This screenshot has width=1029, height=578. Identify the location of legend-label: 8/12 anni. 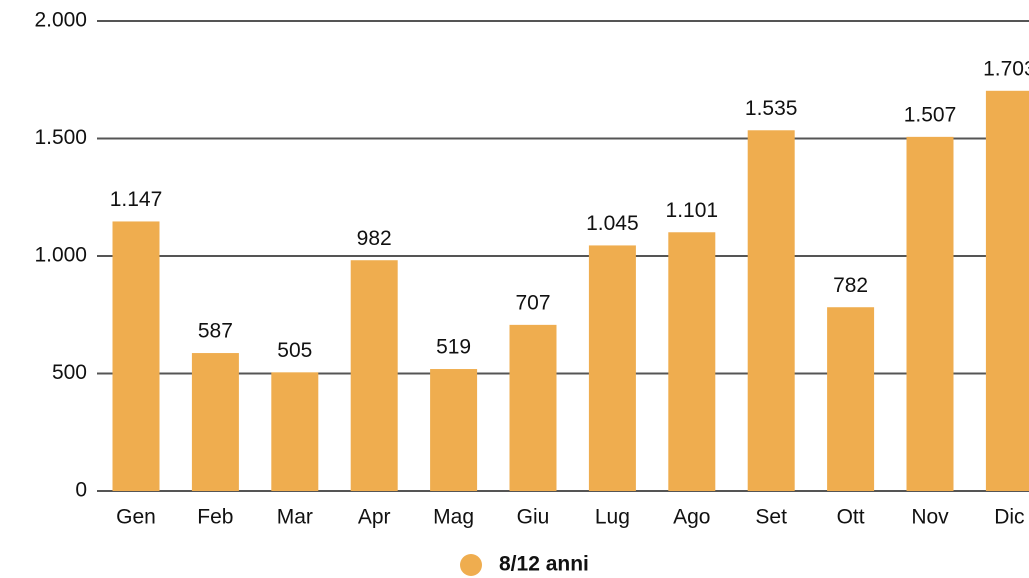
(544, 564).